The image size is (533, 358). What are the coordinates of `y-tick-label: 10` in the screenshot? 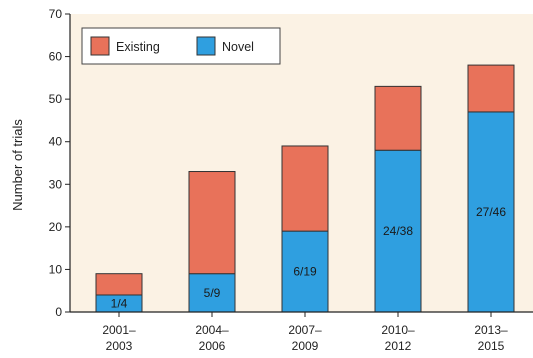 It's located at (56, 269).